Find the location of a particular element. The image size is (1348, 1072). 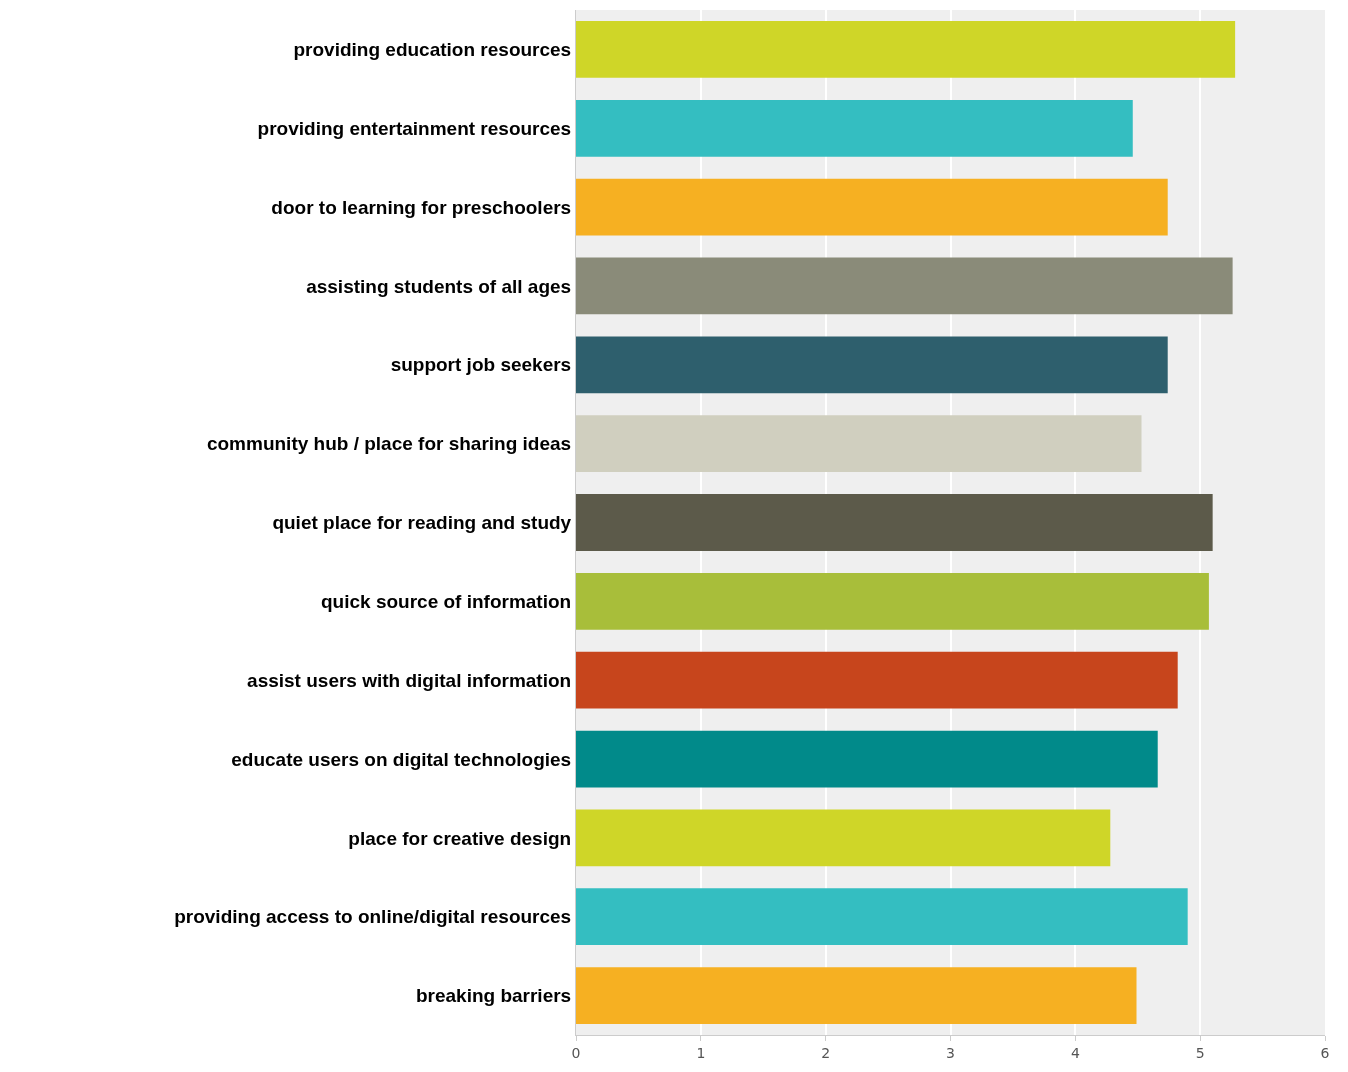

y-tick-label: door to learning for preschoolers is located at coordinates (421, 207).